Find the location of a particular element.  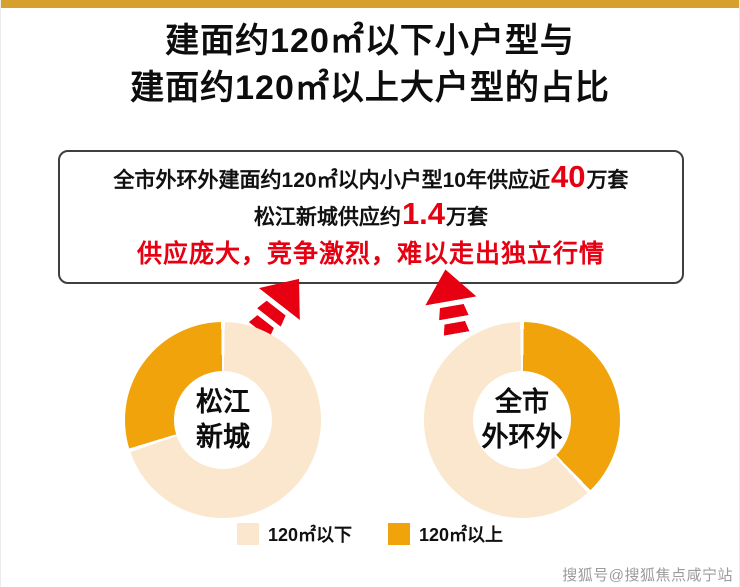

title-line-1: 建面约120㎡以下小户型与 is located at coordinates (370, 41).